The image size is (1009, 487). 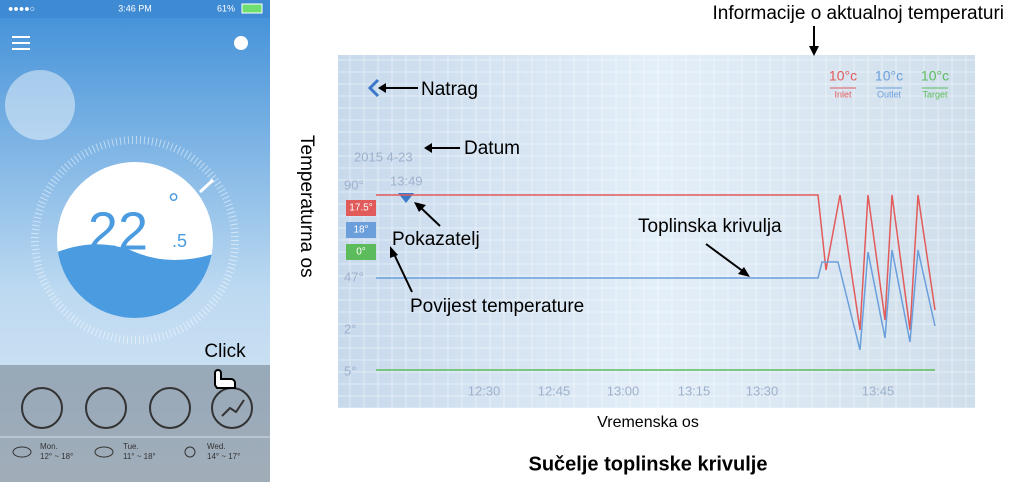 What do you see at coordinates (484, 390) in the screenshot?
I see `x-label: 12:30` at bounding box center [484, 390].